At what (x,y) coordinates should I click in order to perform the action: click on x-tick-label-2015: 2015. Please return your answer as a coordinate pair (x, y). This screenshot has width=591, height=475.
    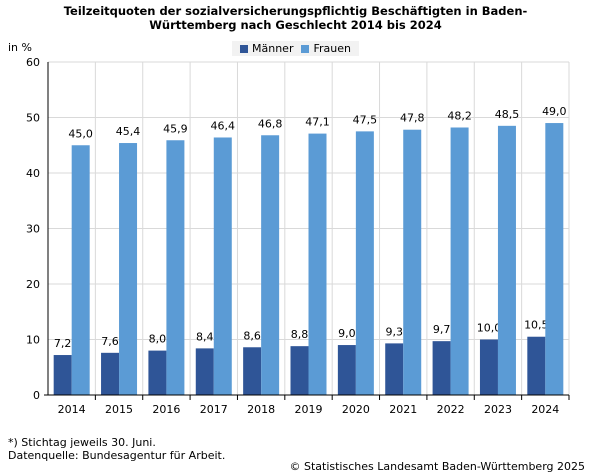
    Looking at the image, I should click on (119, 409).